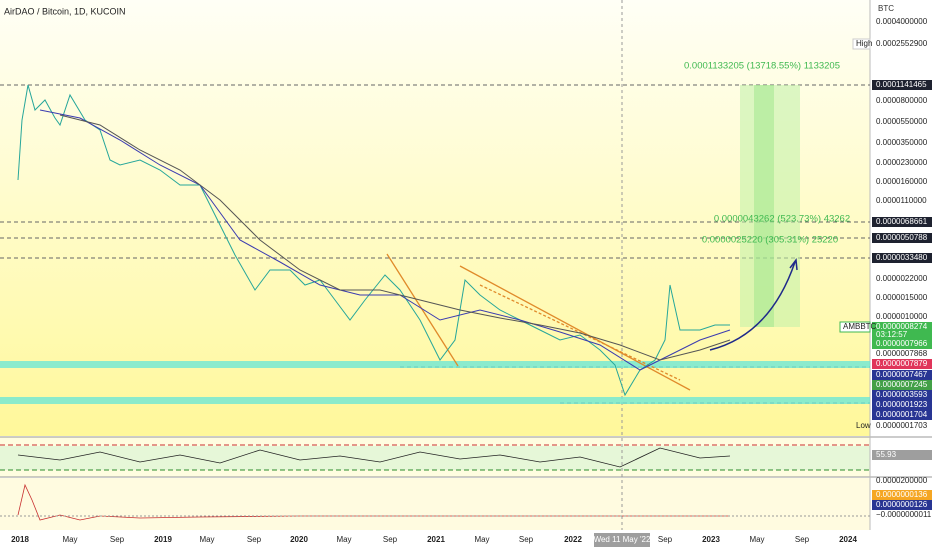 The height and width of the screenshot is (555, 932). I want to click on high-label: High, so click(864, 43).